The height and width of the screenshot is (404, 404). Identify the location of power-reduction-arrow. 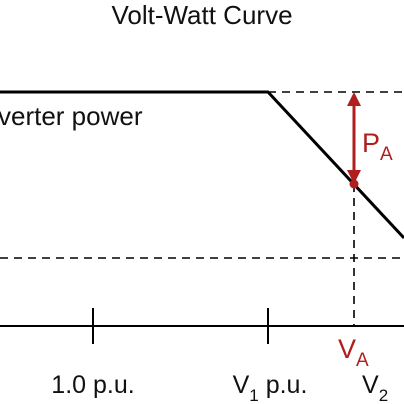
(354, 138).